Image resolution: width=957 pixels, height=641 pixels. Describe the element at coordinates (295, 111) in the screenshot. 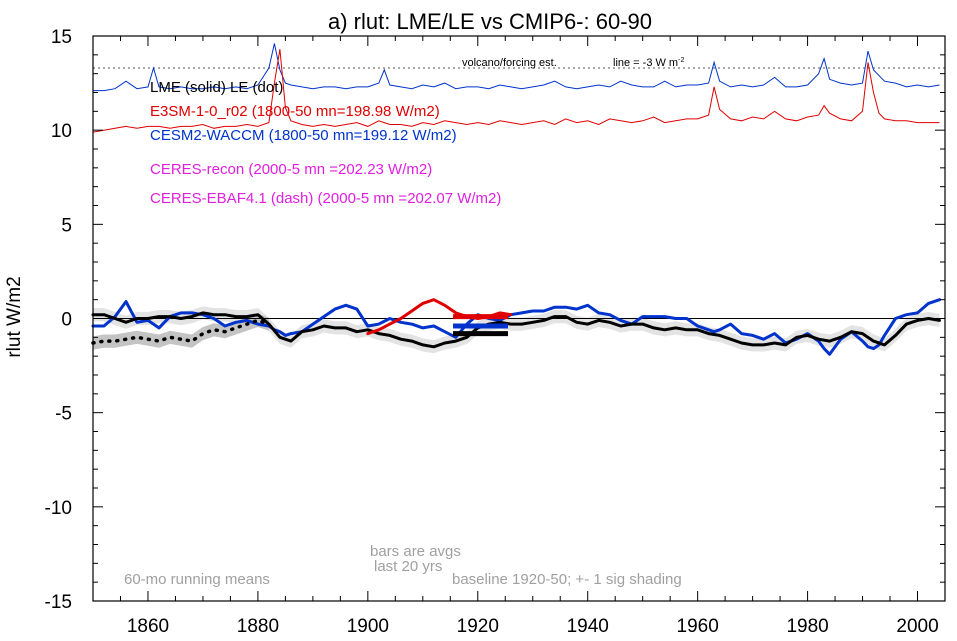

I see `legend-entry-e3sm: E3SM-1-0_r02 (1800-50 mn=198.98 W/m2)` at that location.